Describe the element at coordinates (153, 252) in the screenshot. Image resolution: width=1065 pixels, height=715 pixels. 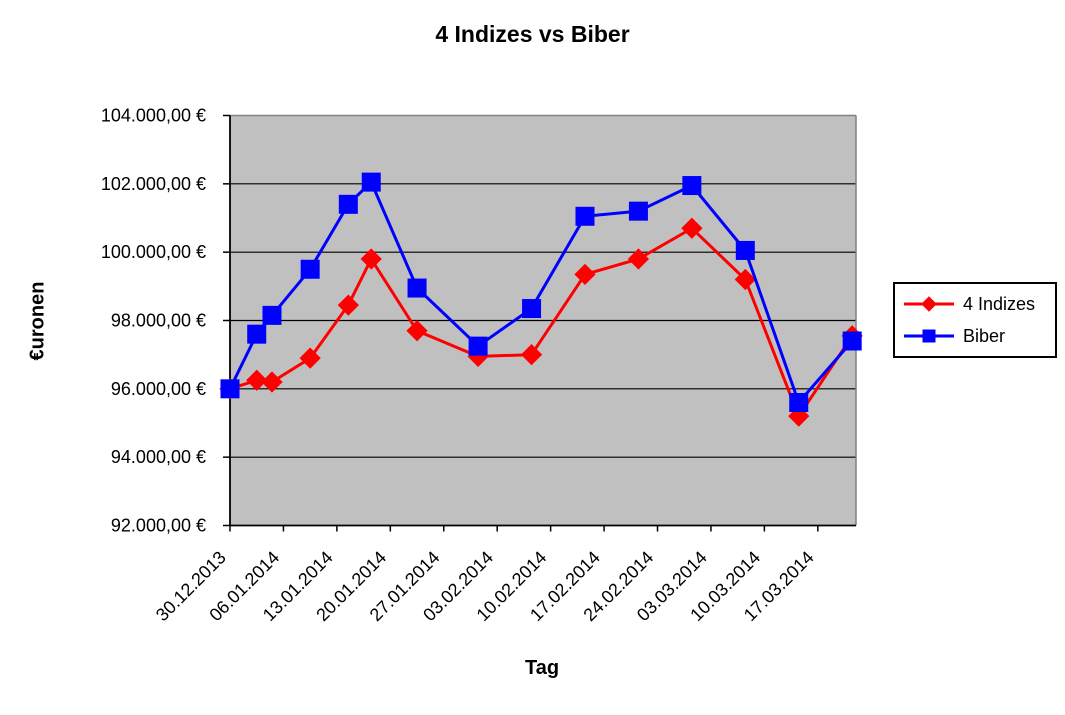
I see `y-tick-label: 100.000,00 €` at that location.